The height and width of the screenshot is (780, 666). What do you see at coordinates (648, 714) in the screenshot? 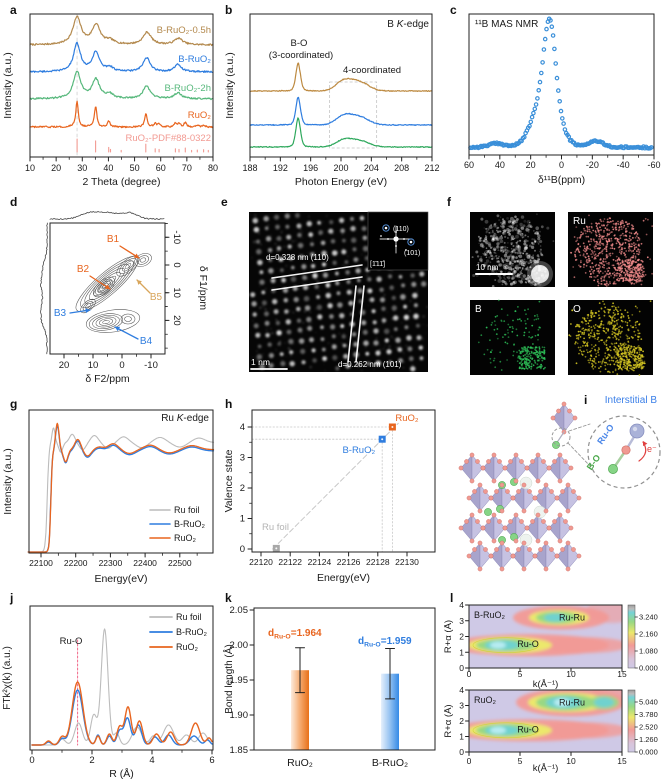
I see `svg-text: 3.780` at bounding box center [648, 714].